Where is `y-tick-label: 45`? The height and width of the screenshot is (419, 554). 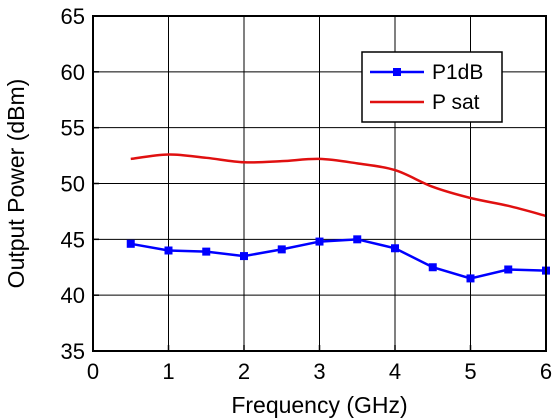 y-tick-label: 45 is located at coordinates (73, 239).